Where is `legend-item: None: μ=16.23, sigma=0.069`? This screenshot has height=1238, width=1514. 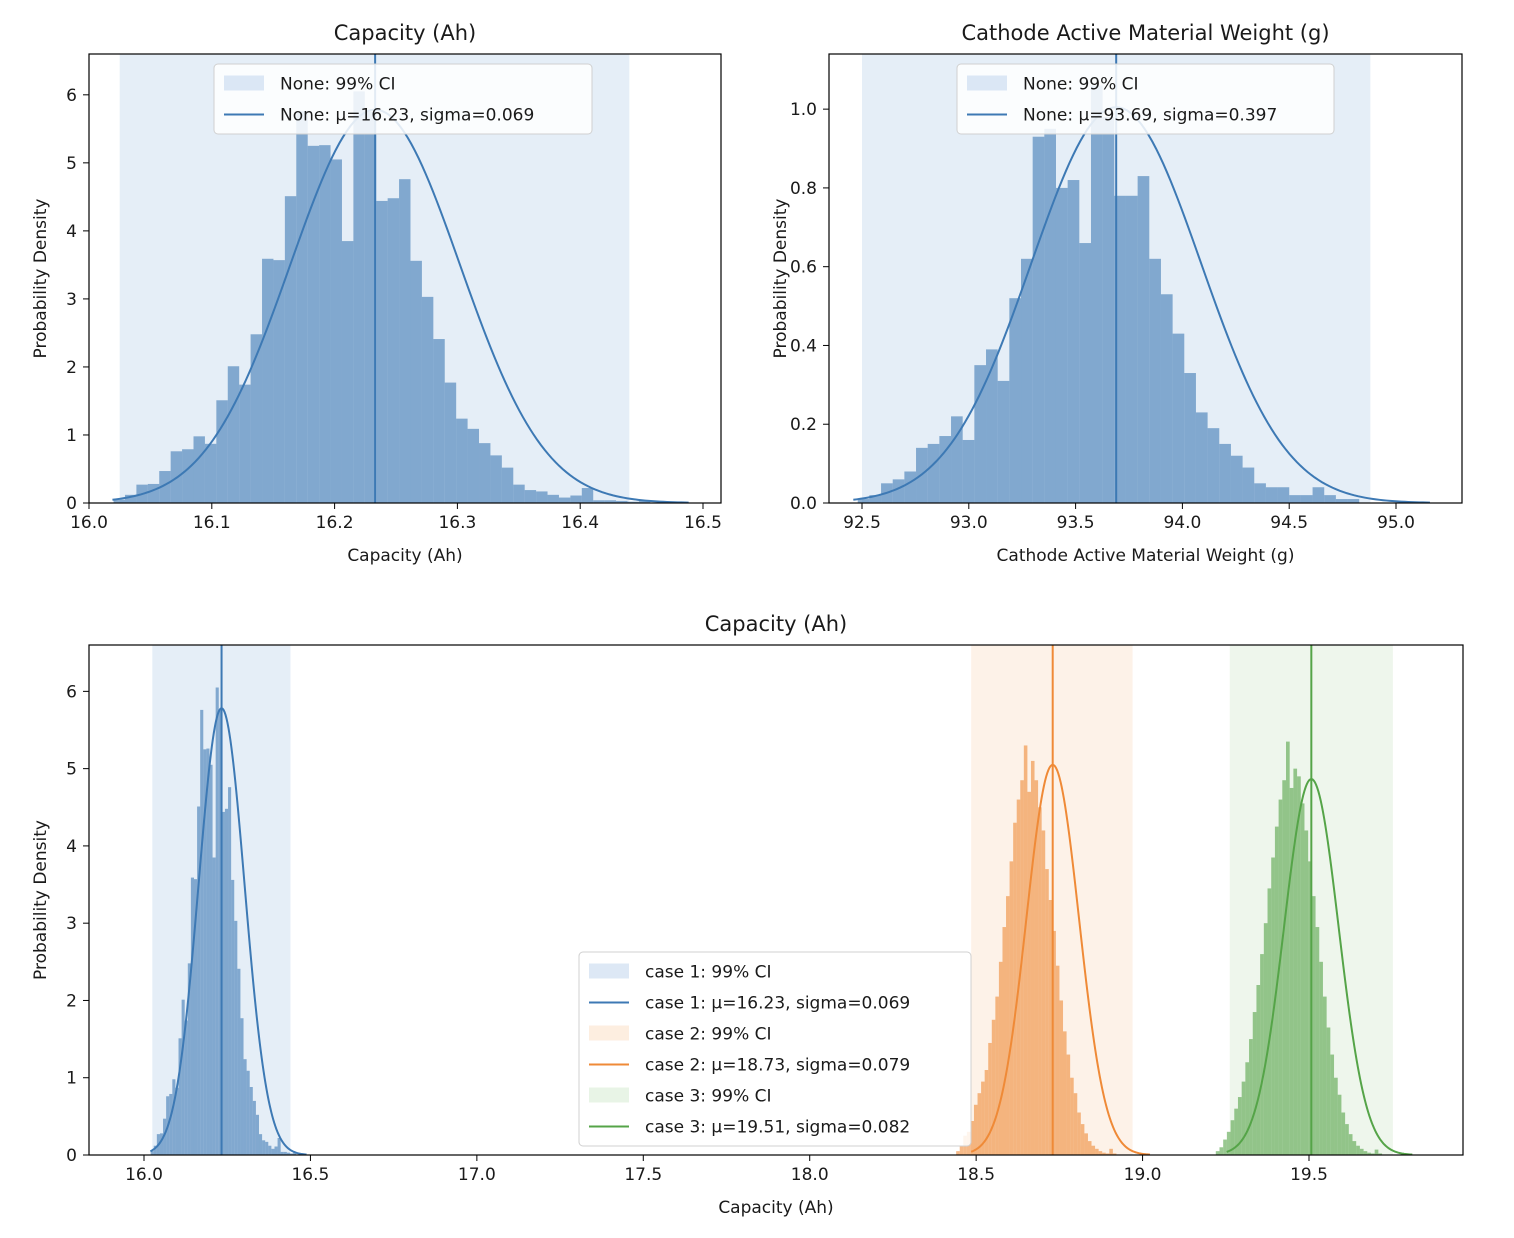
legend-item: None: μ=16.23, sigma=0.069 is located at coordinates (379, 116).